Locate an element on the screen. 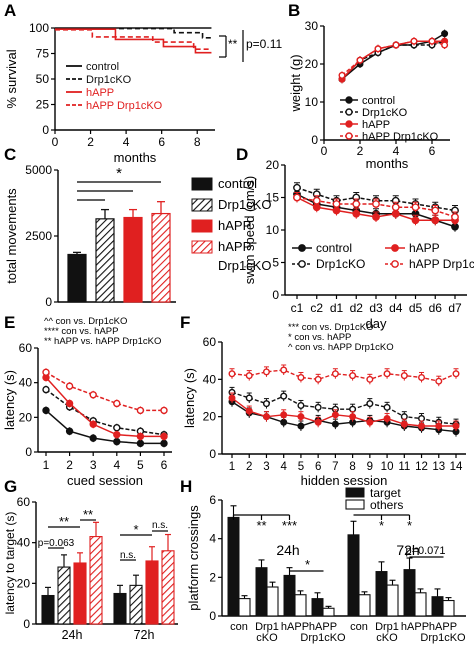  panel-c-legend-label: hAPP is located at coordinates (234, 225).